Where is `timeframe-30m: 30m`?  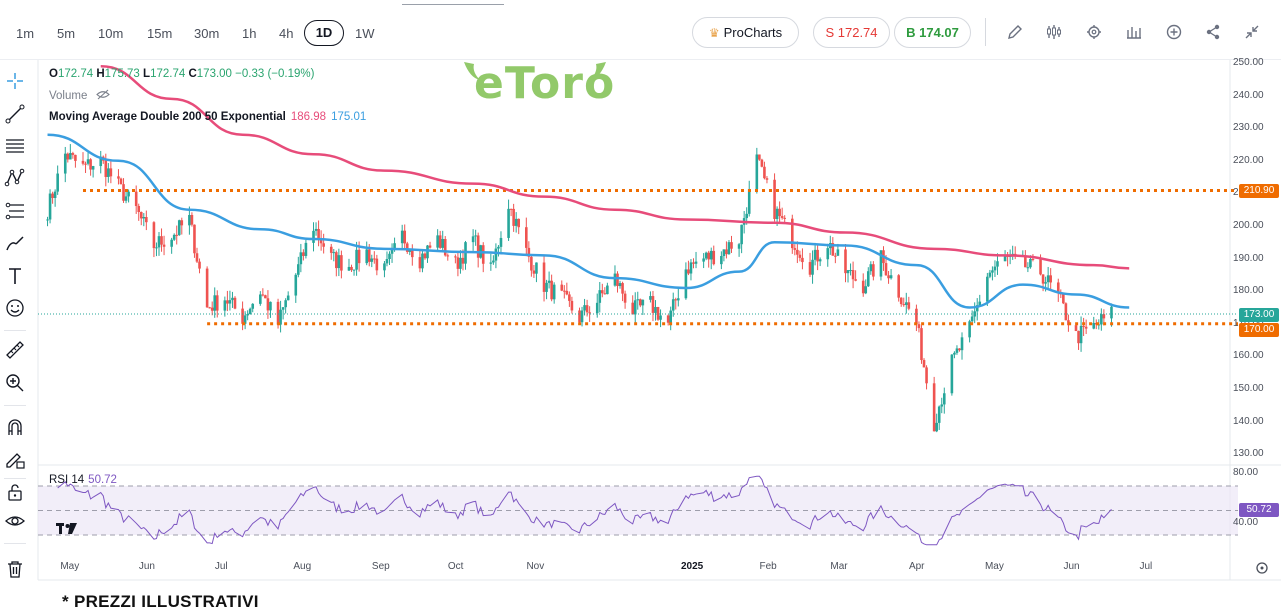
timeframe-30m: 30m is located at coordinates (207, 33).